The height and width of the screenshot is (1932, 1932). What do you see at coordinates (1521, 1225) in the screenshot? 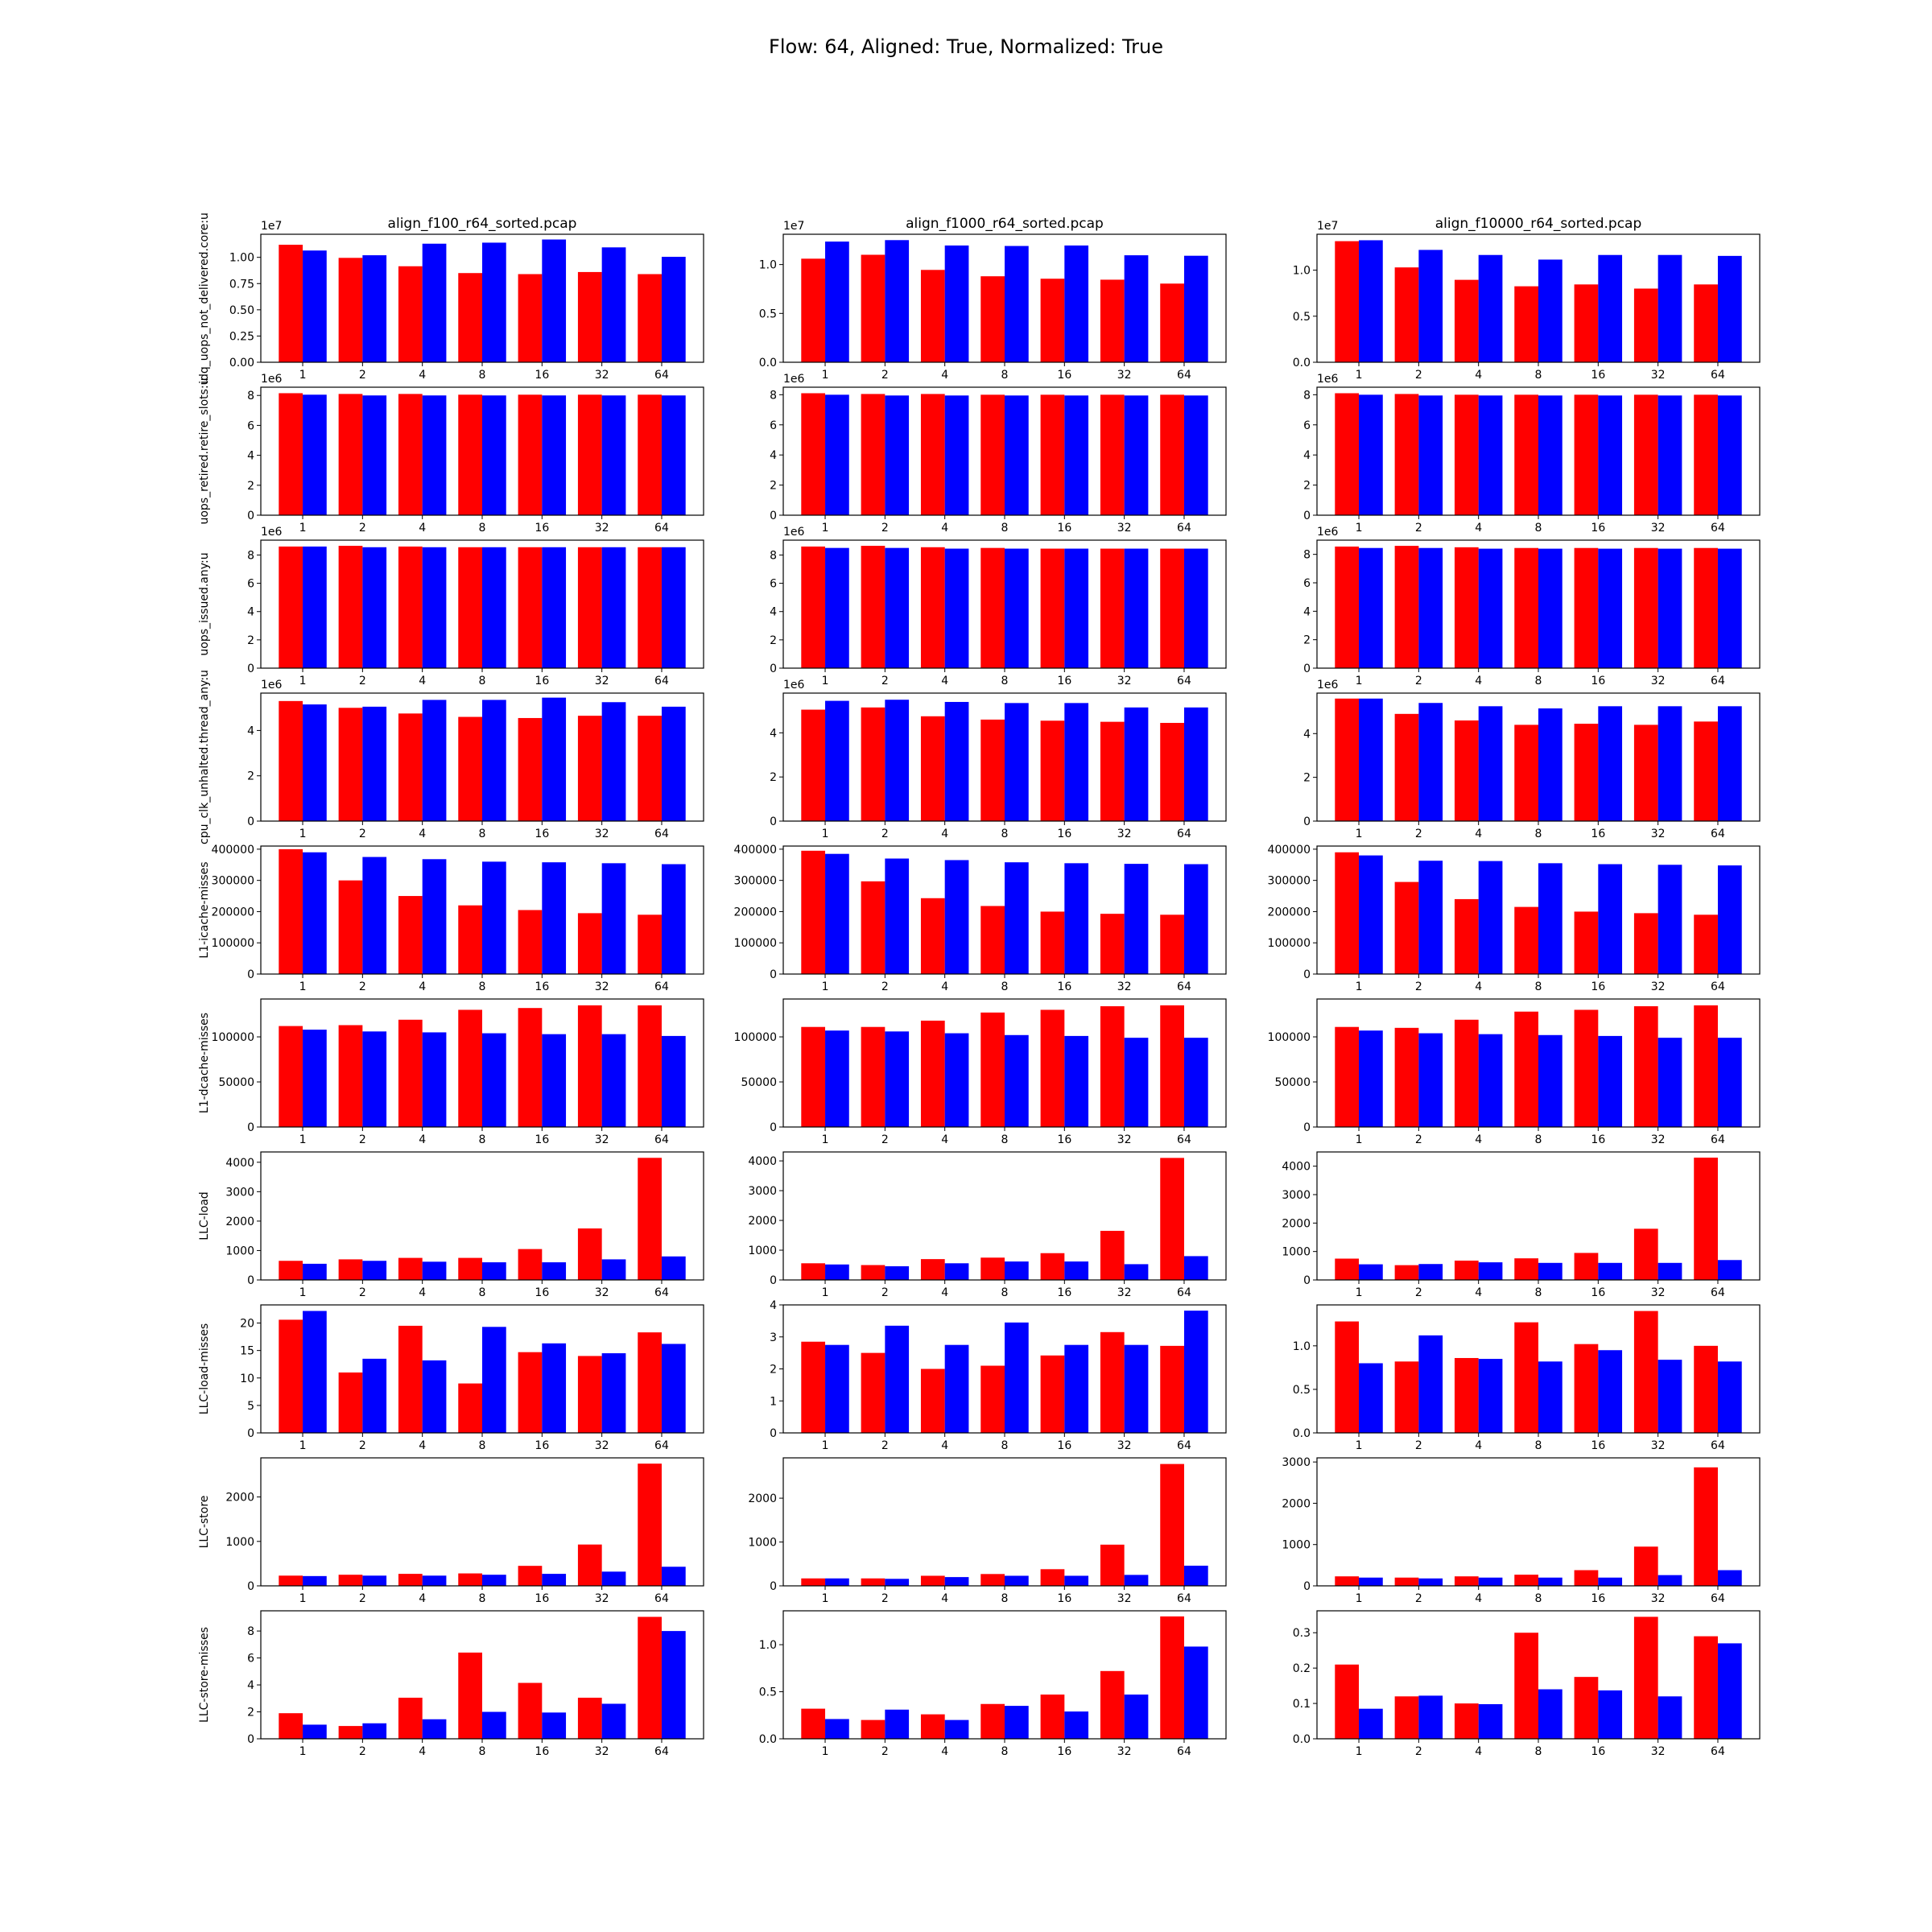
I see `subplot-r6-c2: 1 2 4 8 16 32 64 0 1000 2000 3000 4000` at bounding box center [1521, 1225].